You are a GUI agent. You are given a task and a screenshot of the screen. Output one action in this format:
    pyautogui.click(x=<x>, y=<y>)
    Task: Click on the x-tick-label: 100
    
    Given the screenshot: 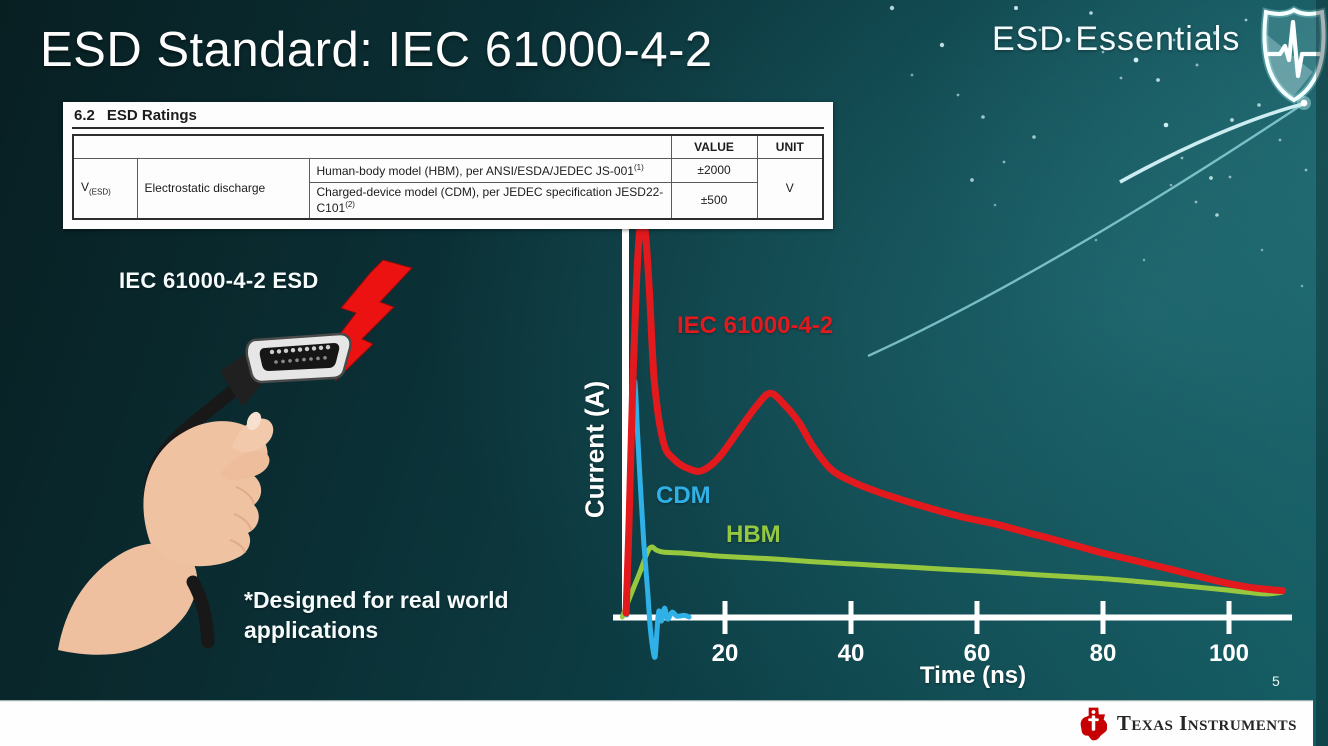 What is the action you would take?
    pyautogui.click(x=1229, y=653)
    